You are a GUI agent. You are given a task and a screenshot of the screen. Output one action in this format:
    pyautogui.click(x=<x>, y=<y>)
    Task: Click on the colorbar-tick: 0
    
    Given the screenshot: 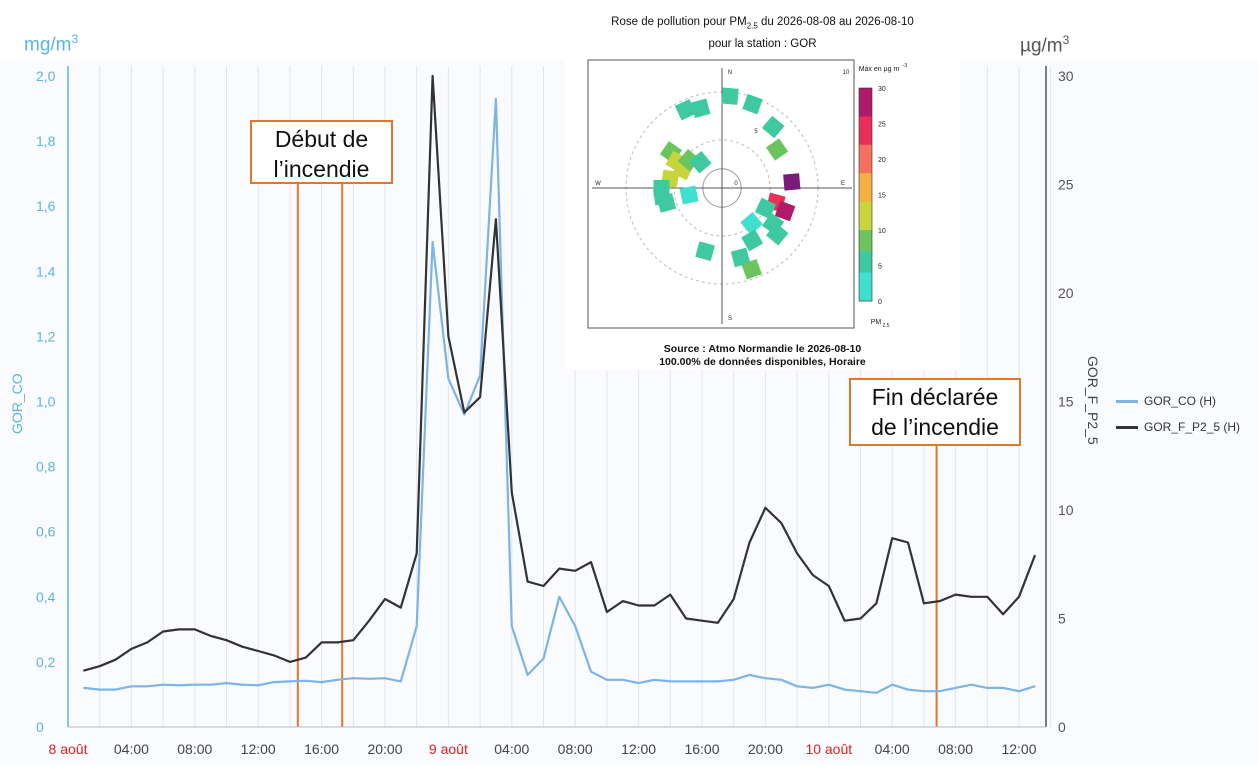 What is the action you would take?
    pyautogui.click(x=880, y=302)
    